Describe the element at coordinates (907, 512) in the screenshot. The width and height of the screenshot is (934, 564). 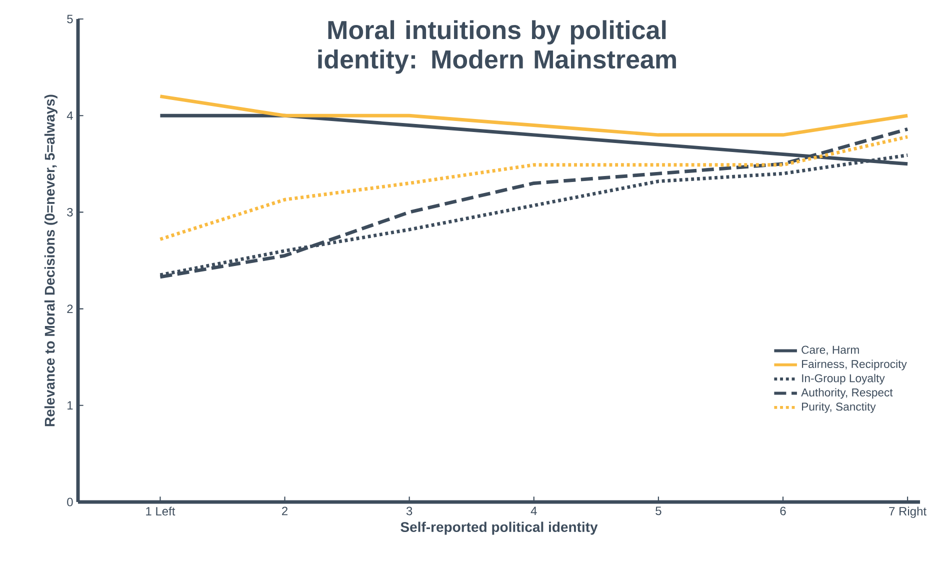
I see `x-tick-label: 7 Right` at that location.